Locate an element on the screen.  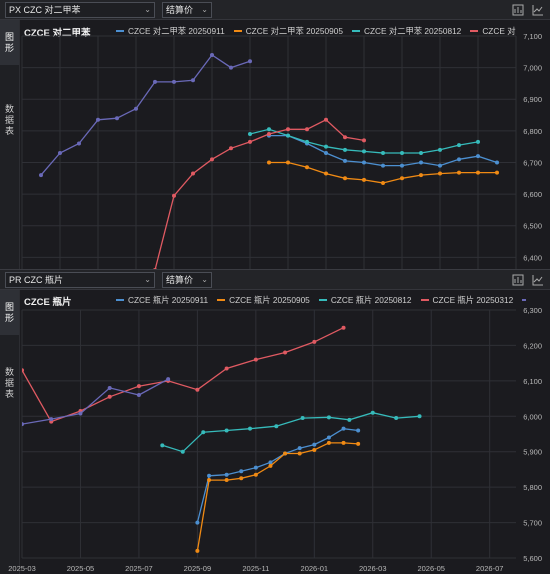
legend-item: CZCE 瓶片 20250812 is located at coordinates (365, 300).